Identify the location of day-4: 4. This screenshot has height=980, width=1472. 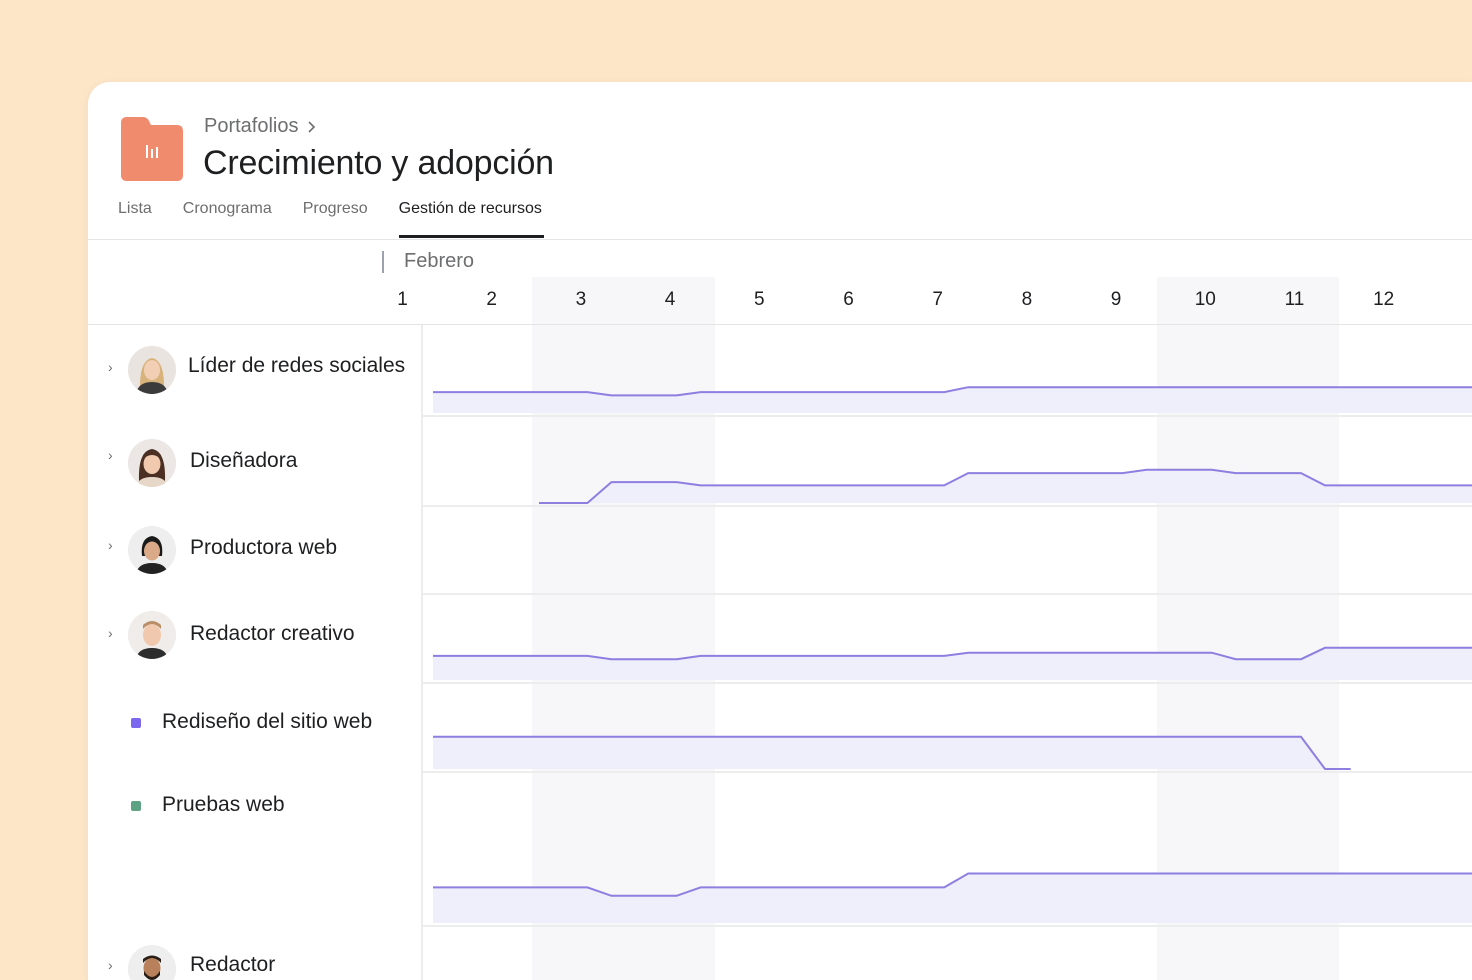
(670, 299).